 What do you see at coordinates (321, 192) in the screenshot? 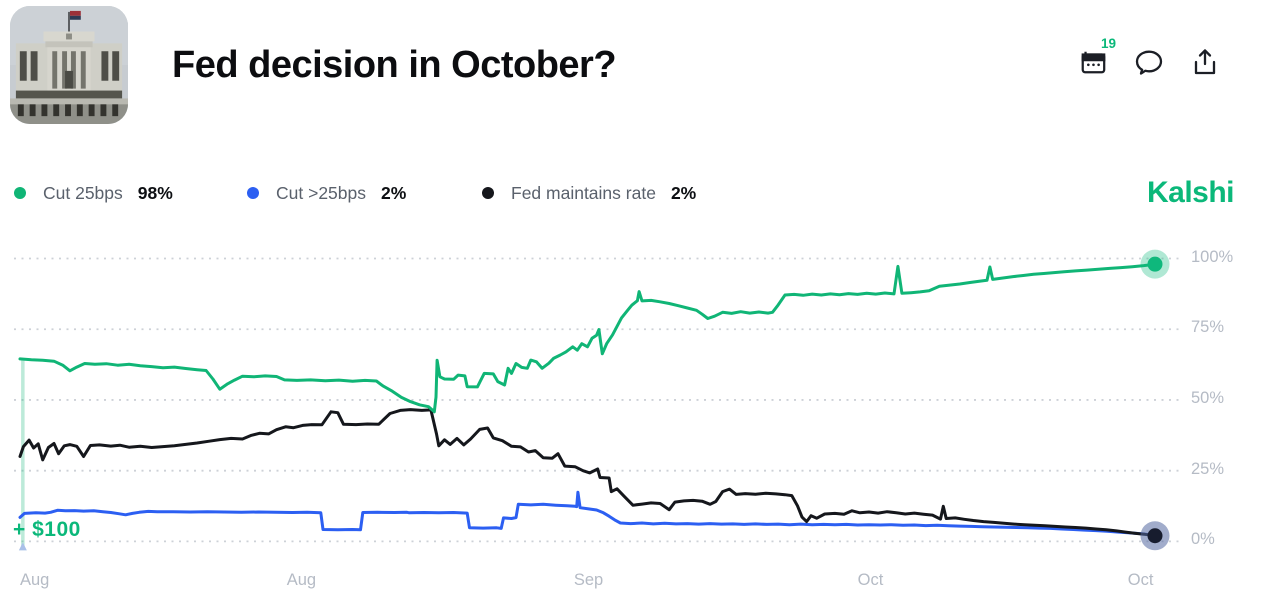
I see `legend-label: Cut >25bps` at bounding box center [321, 192].